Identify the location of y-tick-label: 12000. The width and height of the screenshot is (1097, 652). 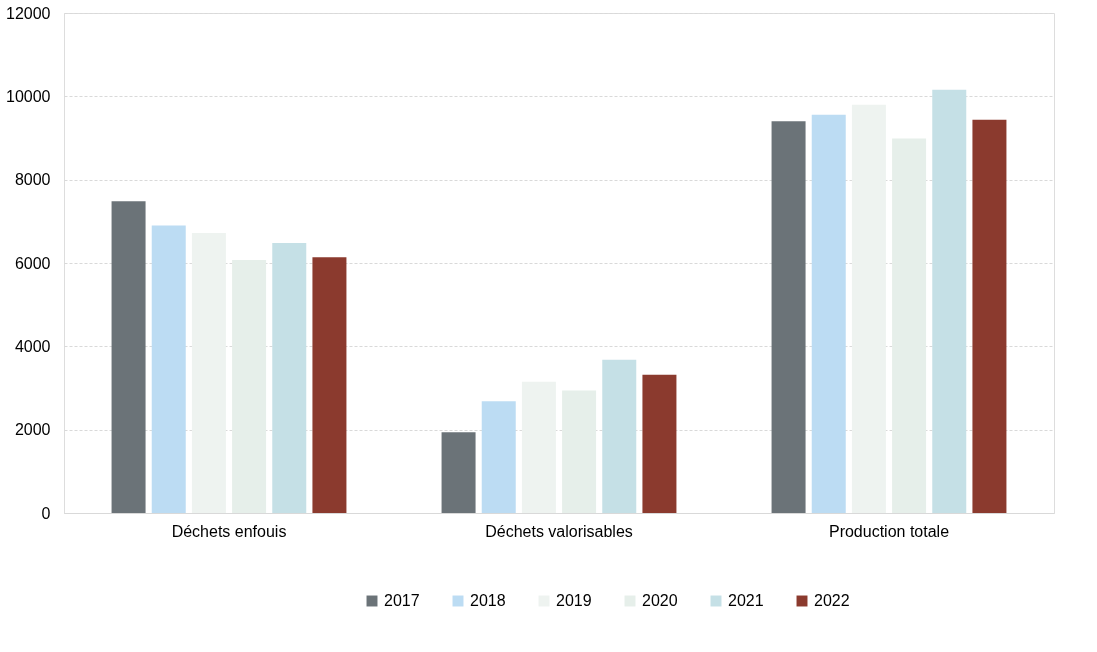
(28, 13).